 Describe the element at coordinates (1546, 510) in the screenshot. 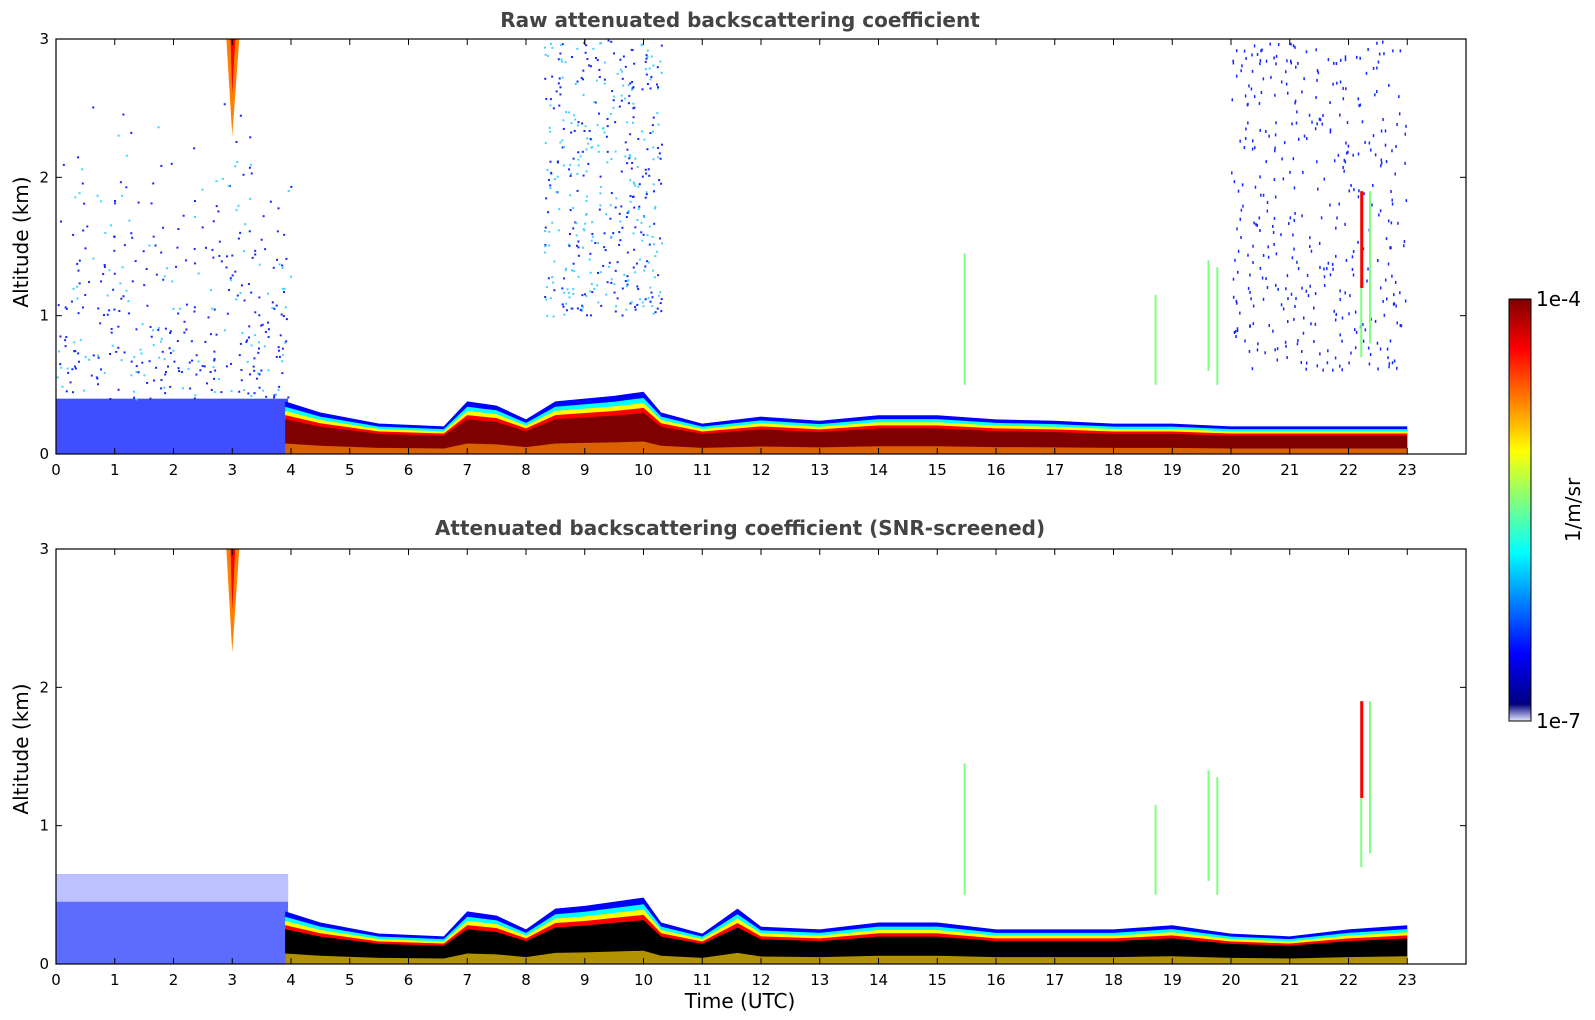

I see `colorbar: 1e-4 1e-7 1/m/sr` at that location.